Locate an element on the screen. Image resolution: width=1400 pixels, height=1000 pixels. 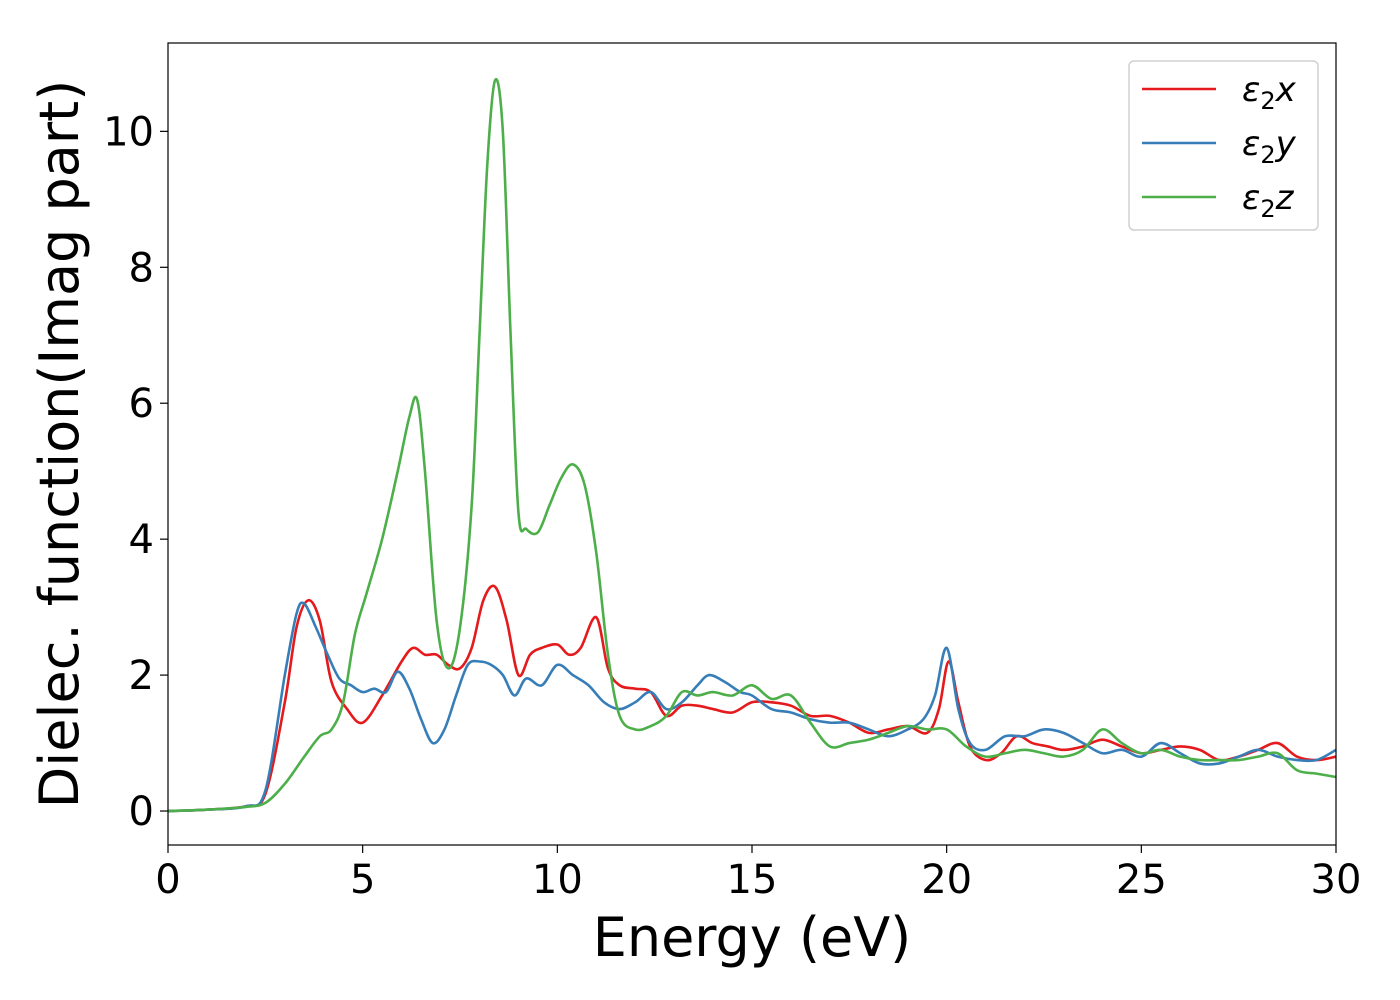
x-tick-label: 5 is located at coordinates (362, 880).